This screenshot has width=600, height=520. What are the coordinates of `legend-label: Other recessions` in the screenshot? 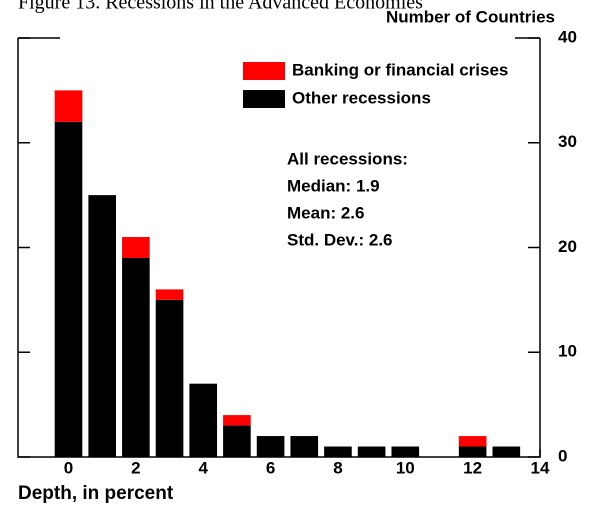 It's located at (361, 97).